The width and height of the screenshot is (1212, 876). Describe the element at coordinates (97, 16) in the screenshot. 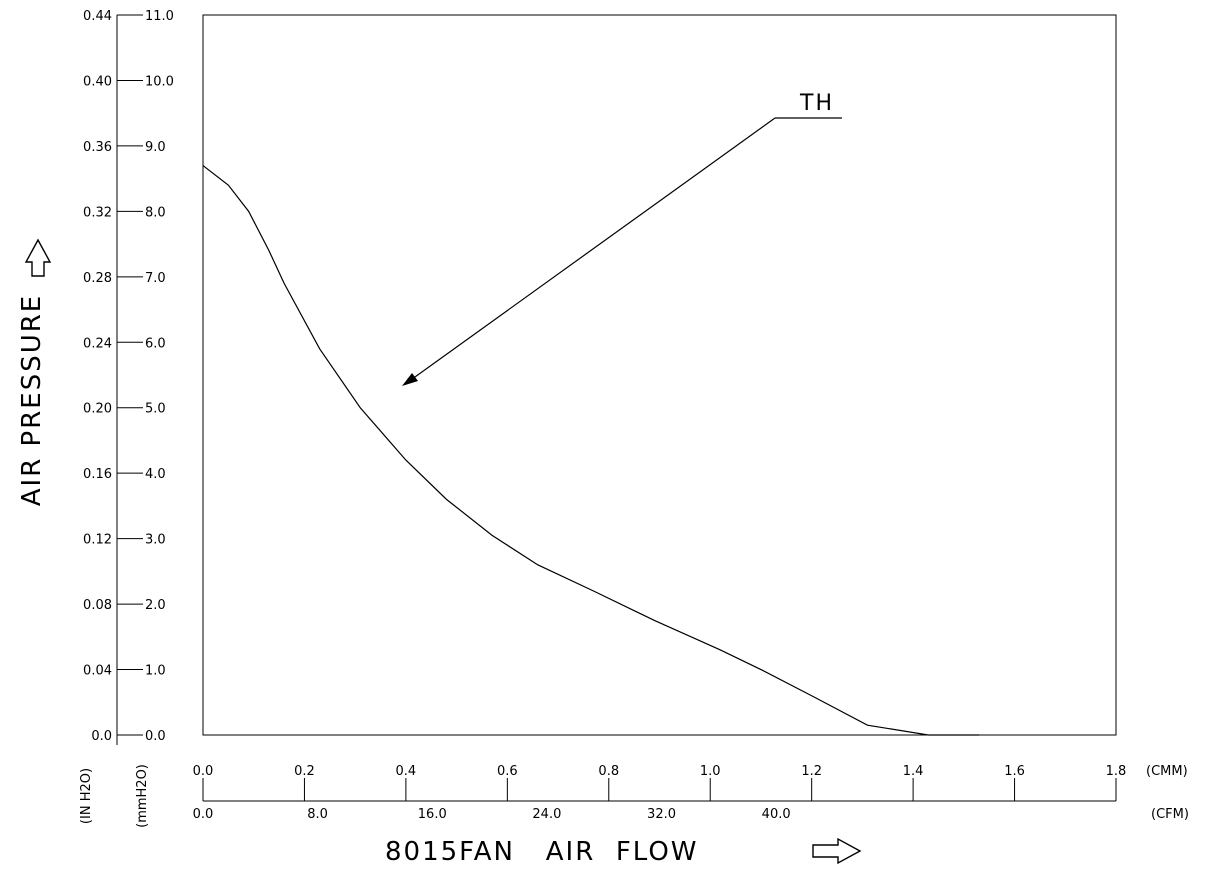

I see `y-tick-label-inh2o: 0.44` at that location.